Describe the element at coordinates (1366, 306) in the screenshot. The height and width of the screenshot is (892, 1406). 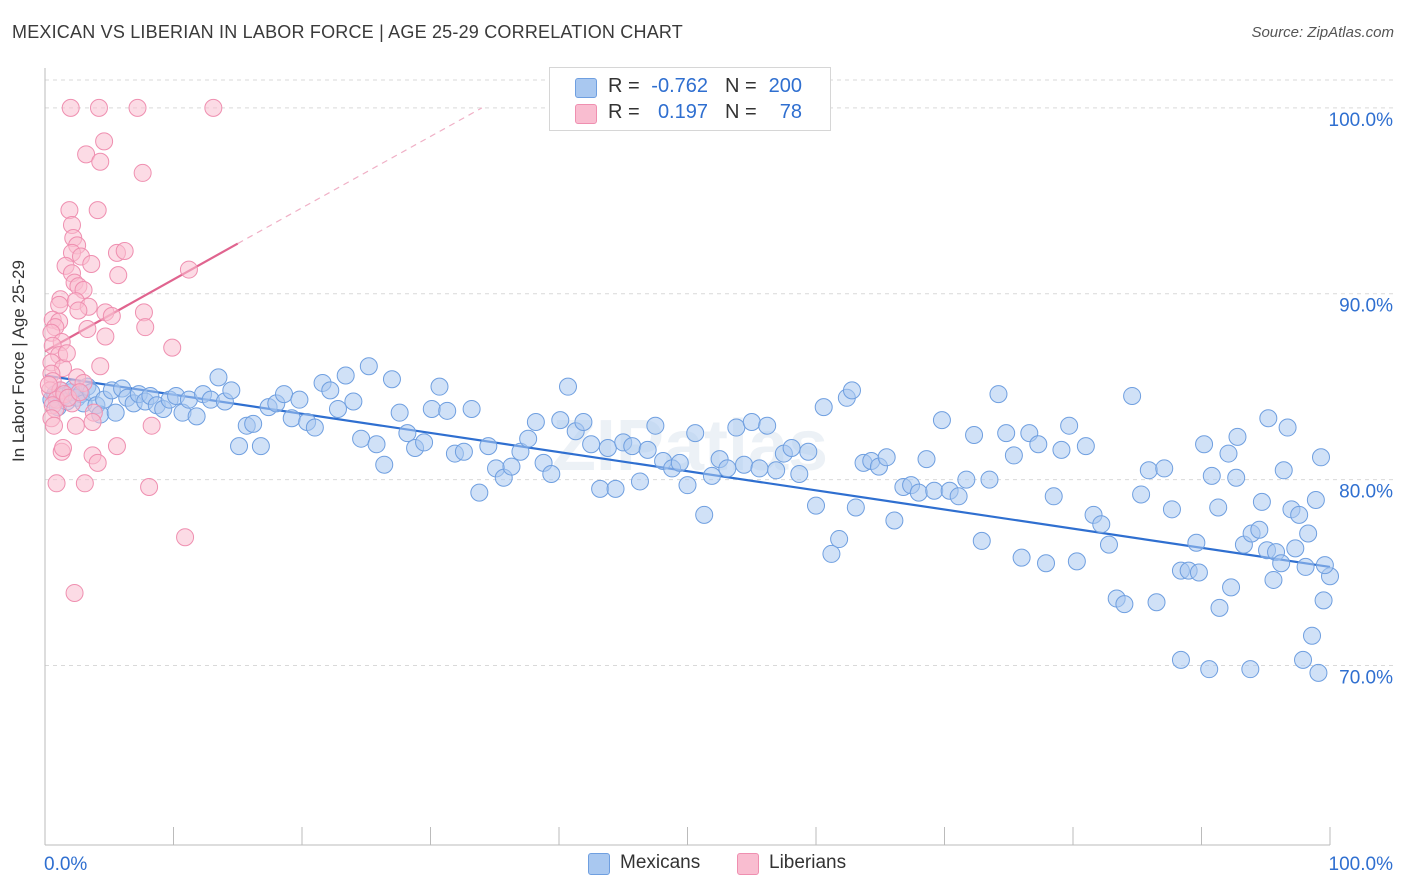
I see `y-tick-label: 90.0%` at that location.